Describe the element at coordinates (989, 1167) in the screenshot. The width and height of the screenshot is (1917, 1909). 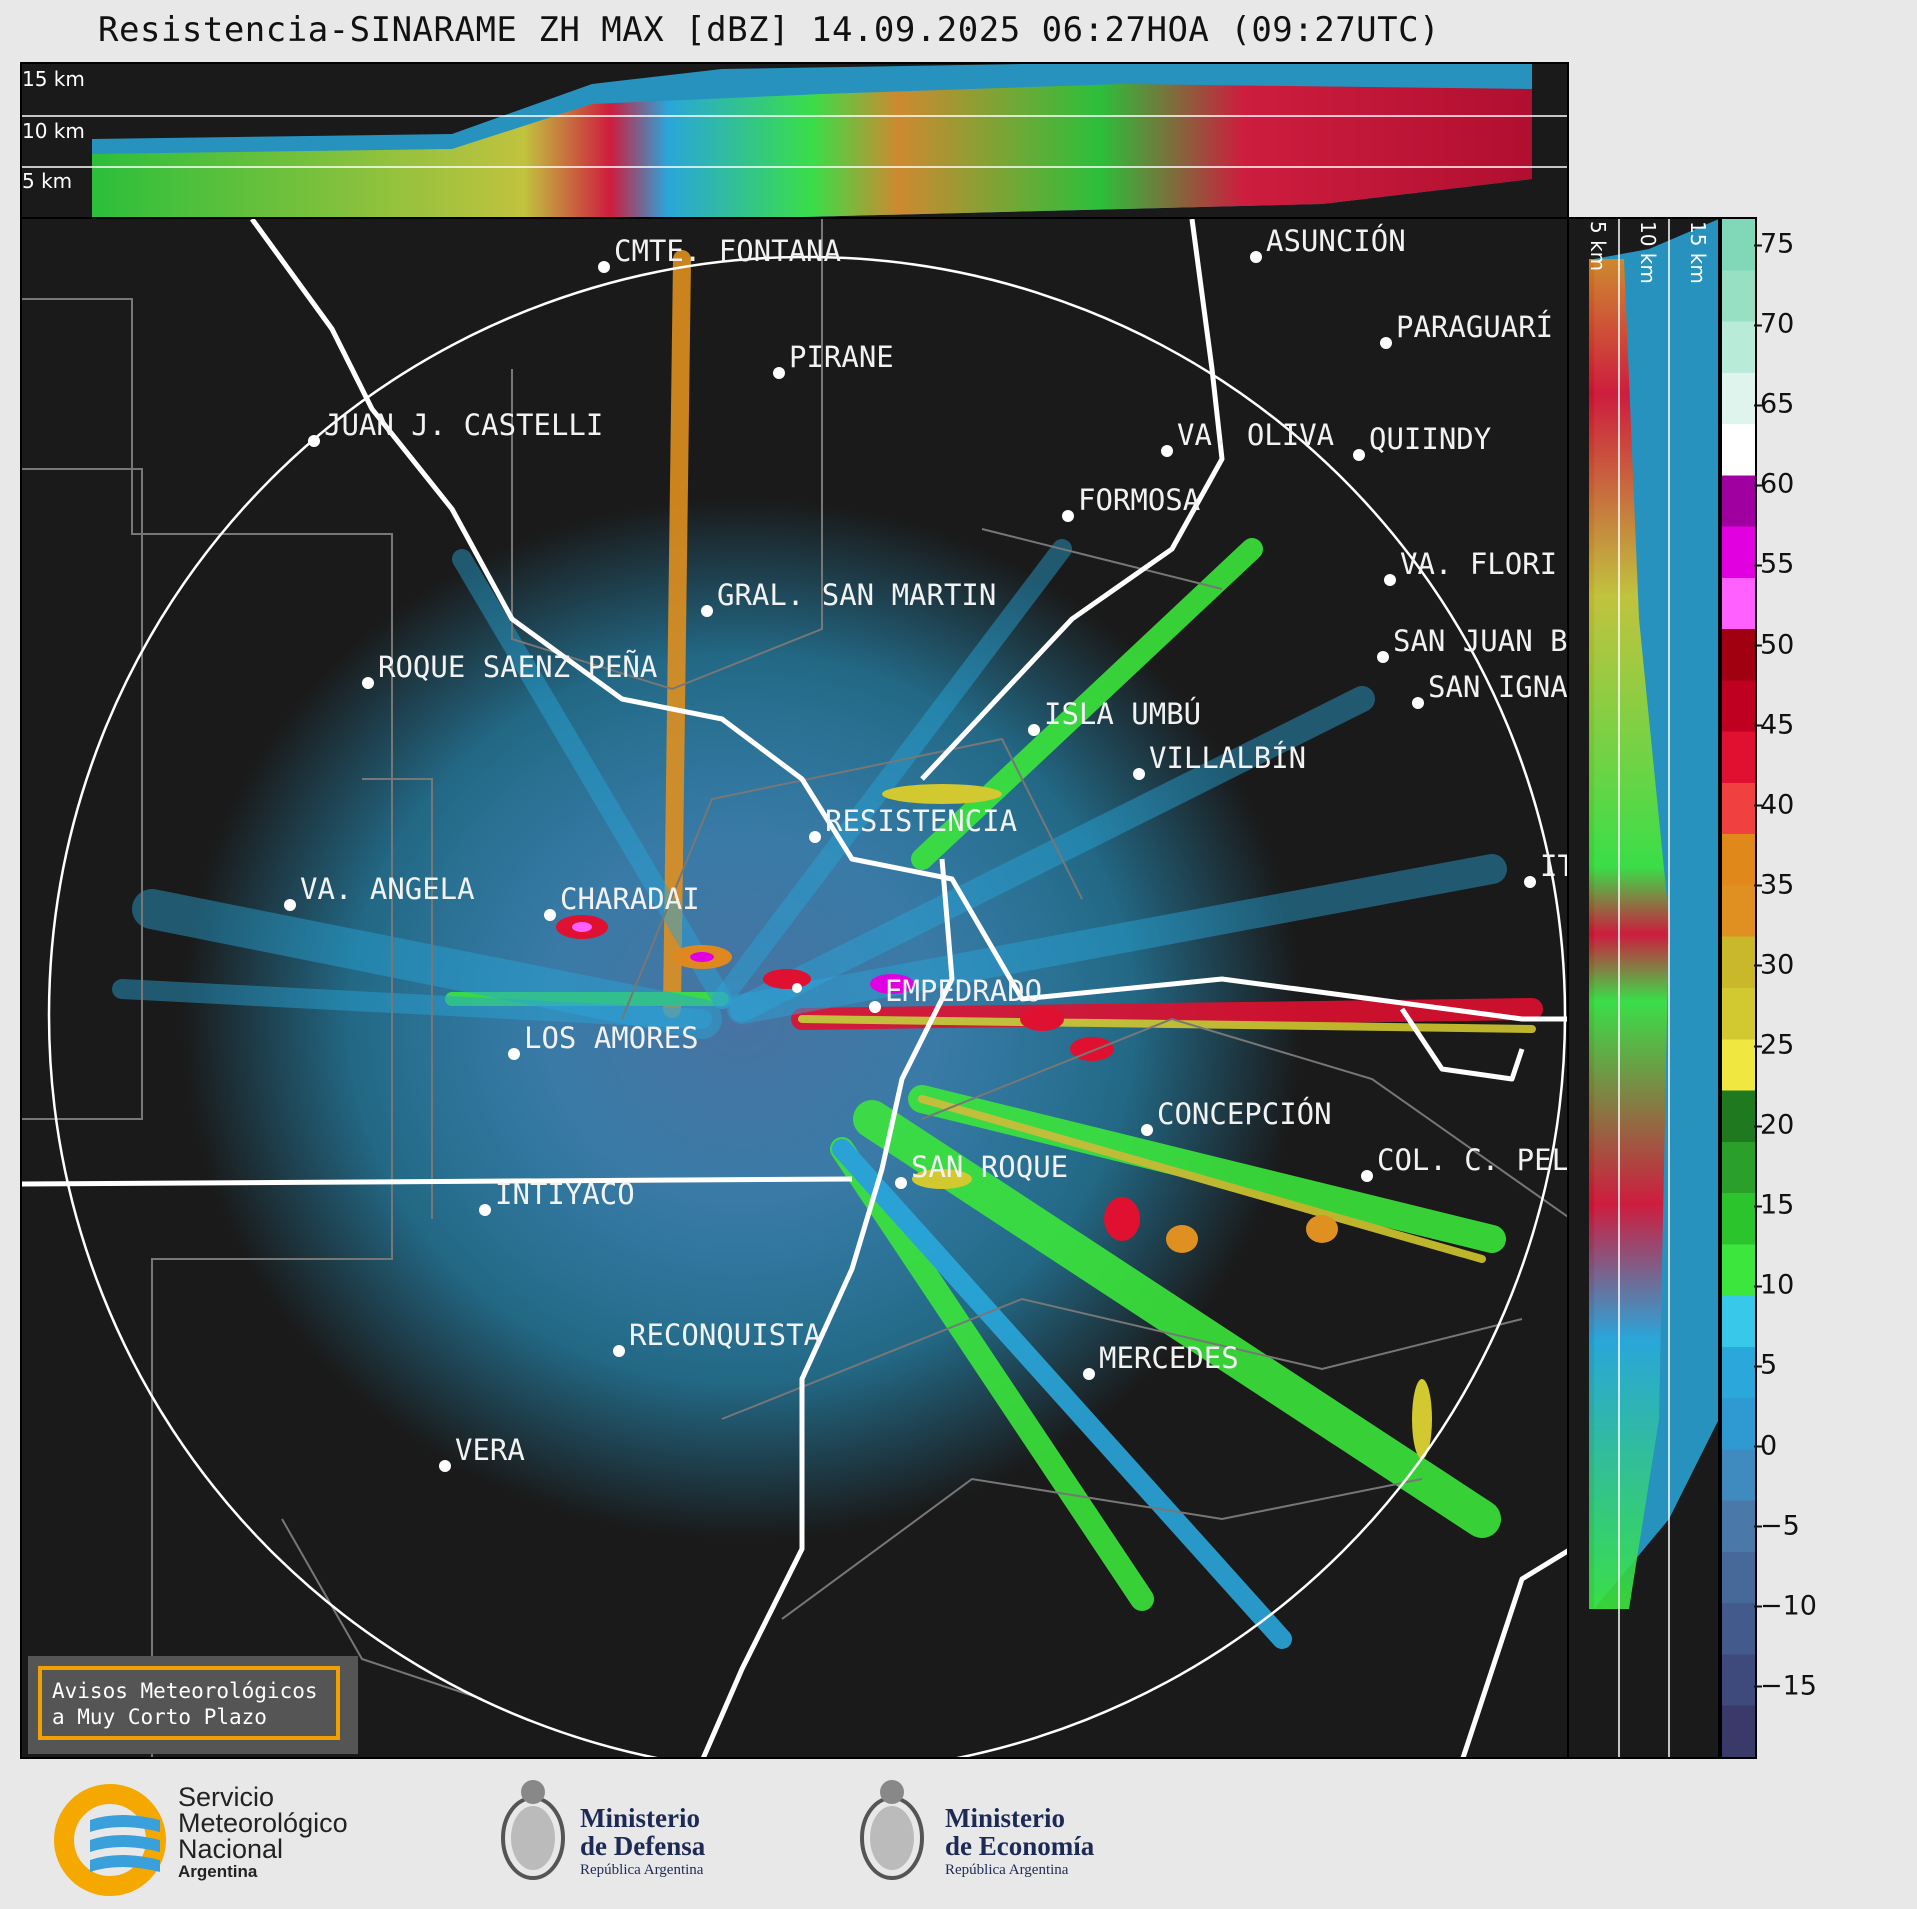
I see `city-label: SAN ROQUE` at that location.